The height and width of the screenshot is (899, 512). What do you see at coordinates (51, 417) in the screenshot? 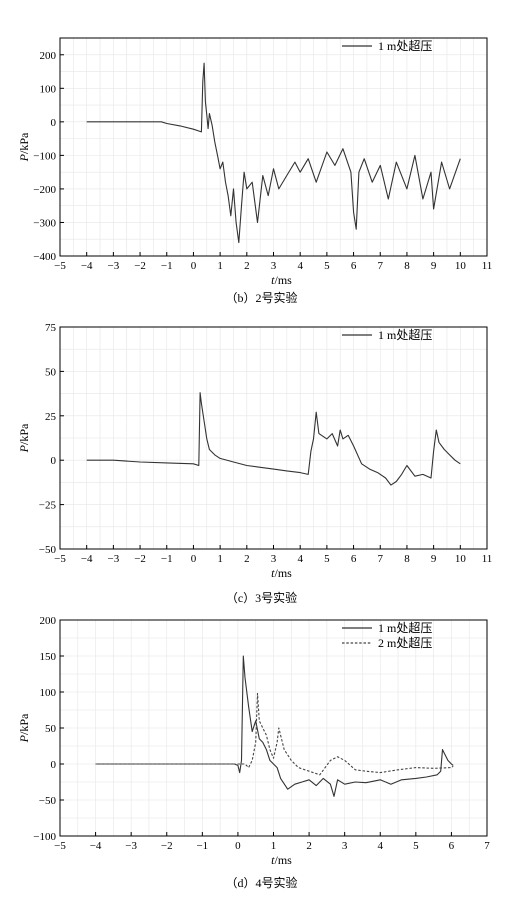
I see `y-tick-label: 25` at bounding box center [51, 417].